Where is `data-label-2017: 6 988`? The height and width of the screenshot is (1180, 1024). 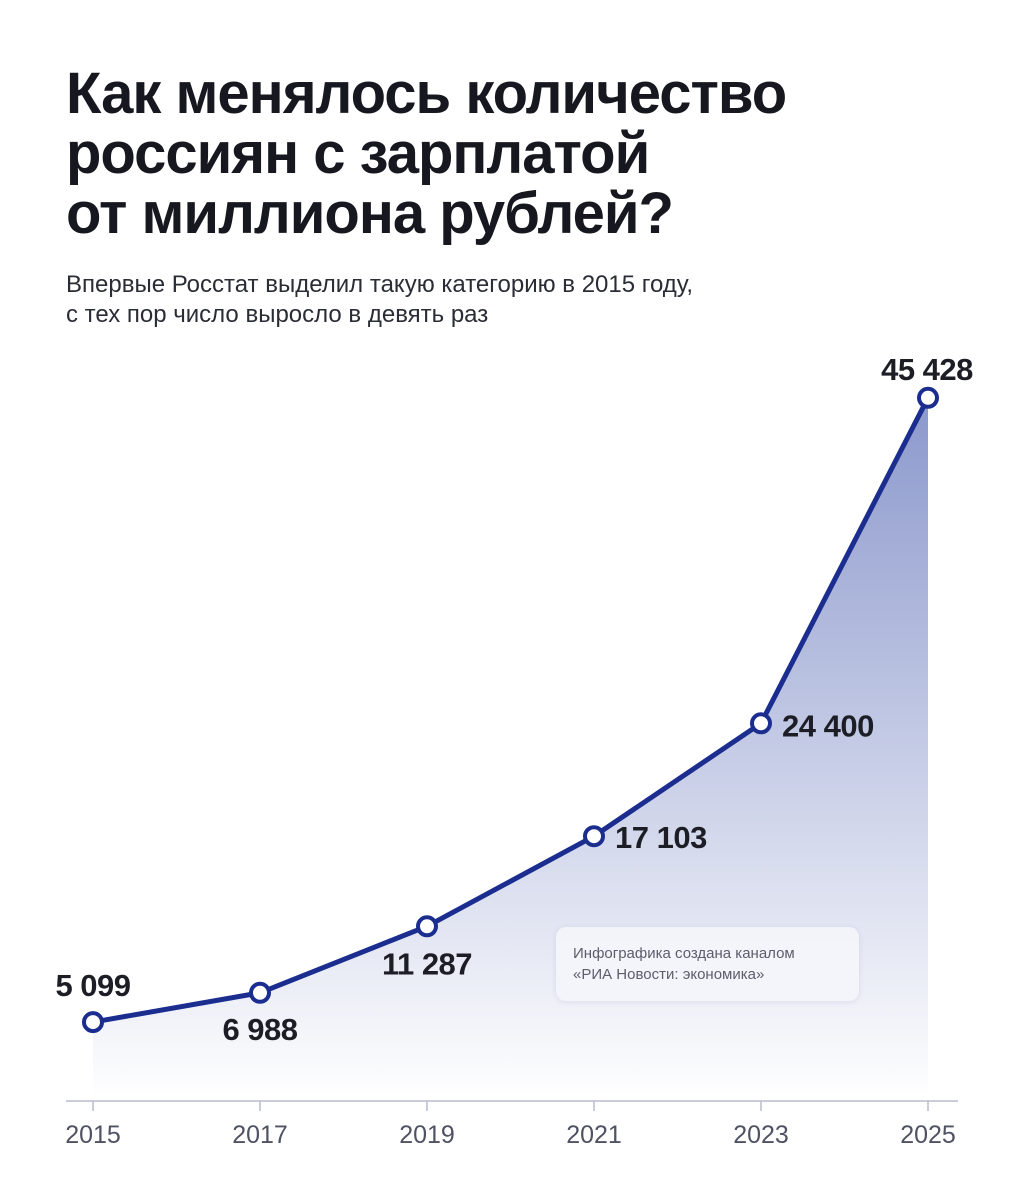 data-label-2017: 6 988 is located at coordinates (259, 1029).